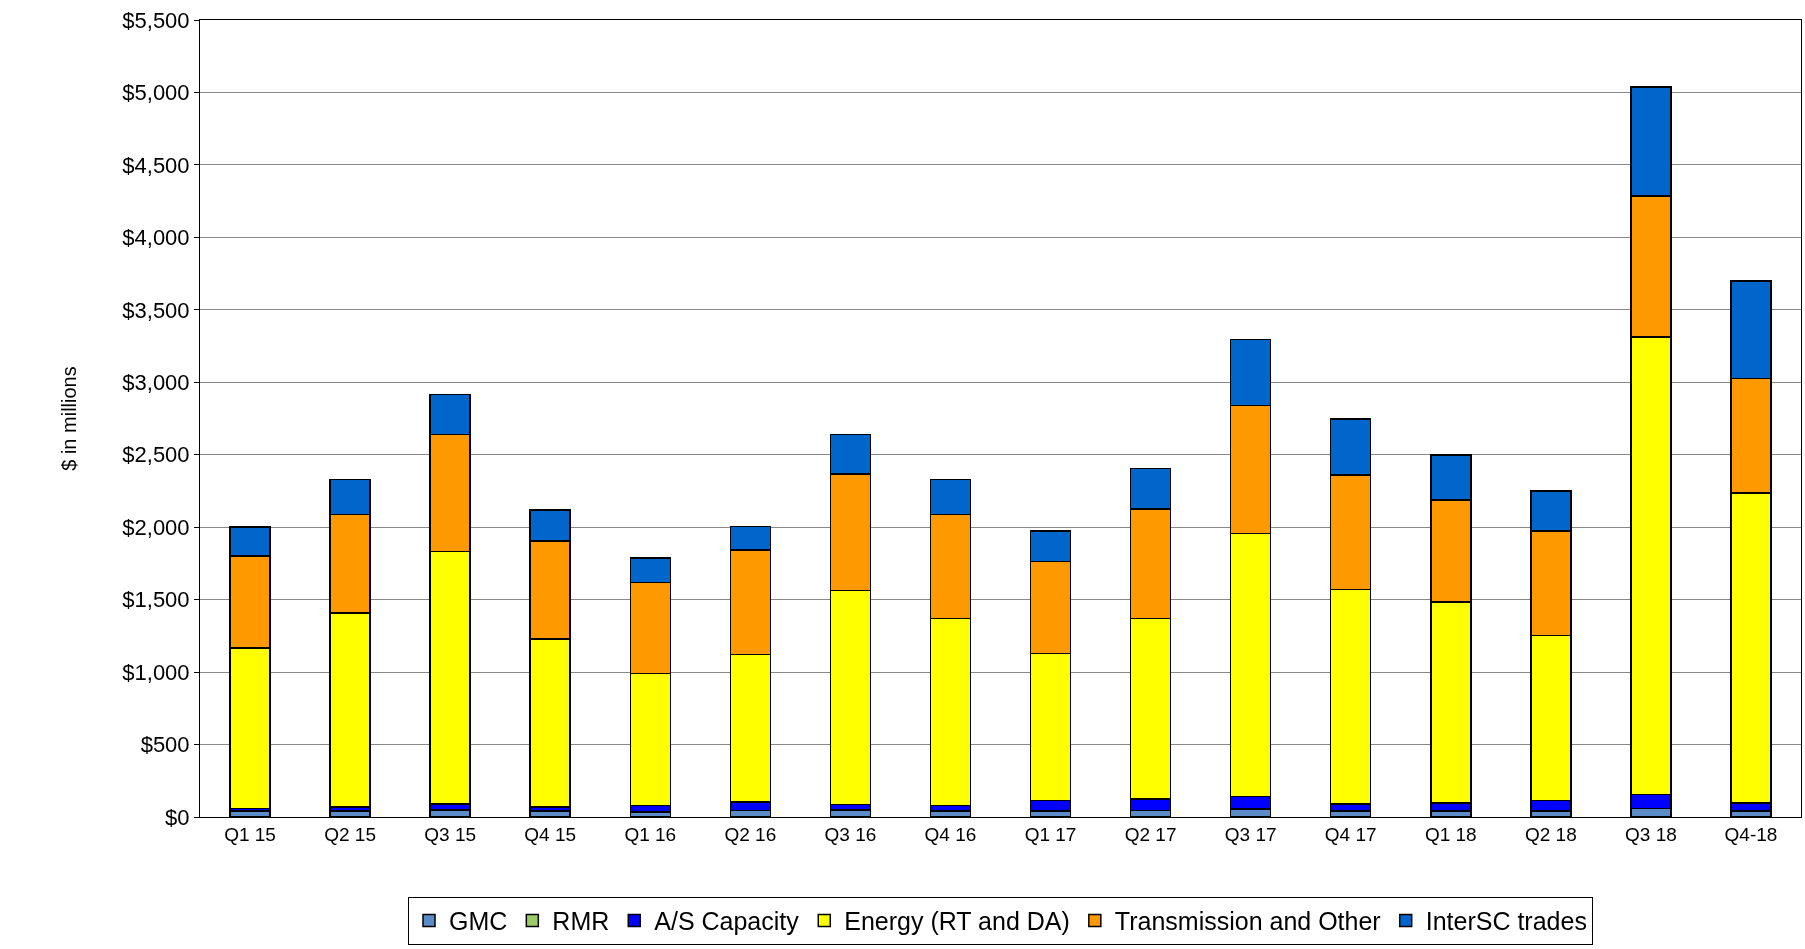 This screenshot has height=949, width=1805. I want to click on x-tick-label: Q2 17, so click(1150, 834).